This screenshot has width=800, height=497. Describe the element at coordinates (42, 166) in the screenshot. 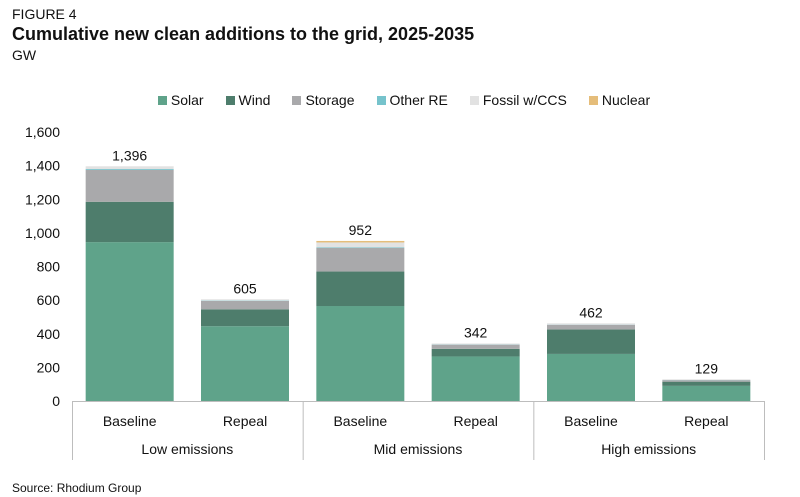

I see `y-tick-label: 1,400` at that location.